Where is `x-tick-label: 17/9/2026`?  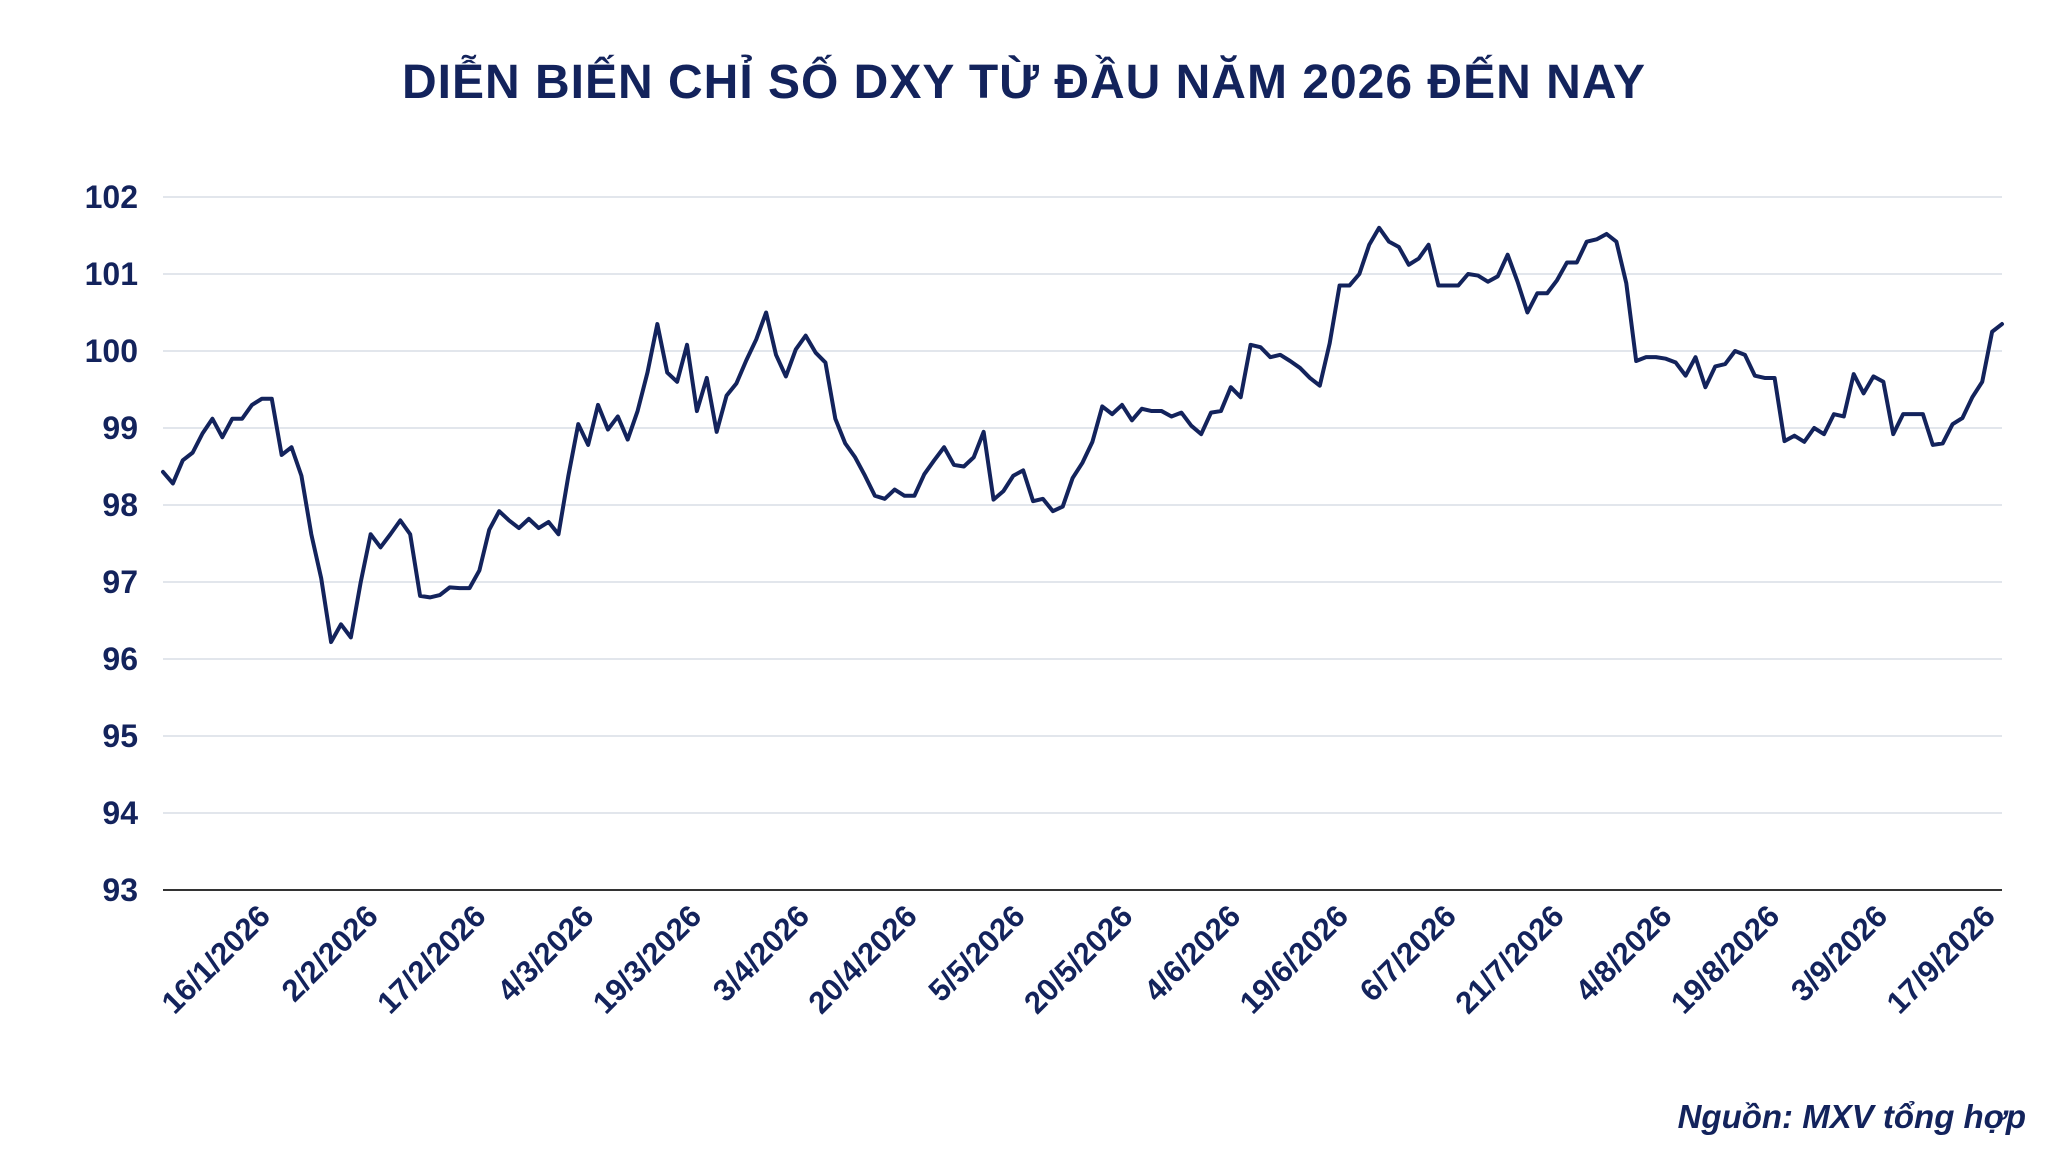
x-tick-label: 17/9/2026 is located at coordinates (1941, 959).